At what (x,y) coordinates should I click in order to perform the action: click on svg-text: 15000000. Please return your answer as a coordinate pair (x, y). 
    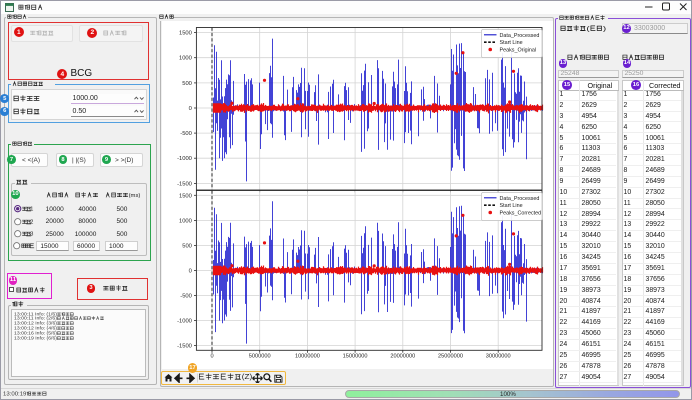
    Looking at the image, I should click on (355, 357).